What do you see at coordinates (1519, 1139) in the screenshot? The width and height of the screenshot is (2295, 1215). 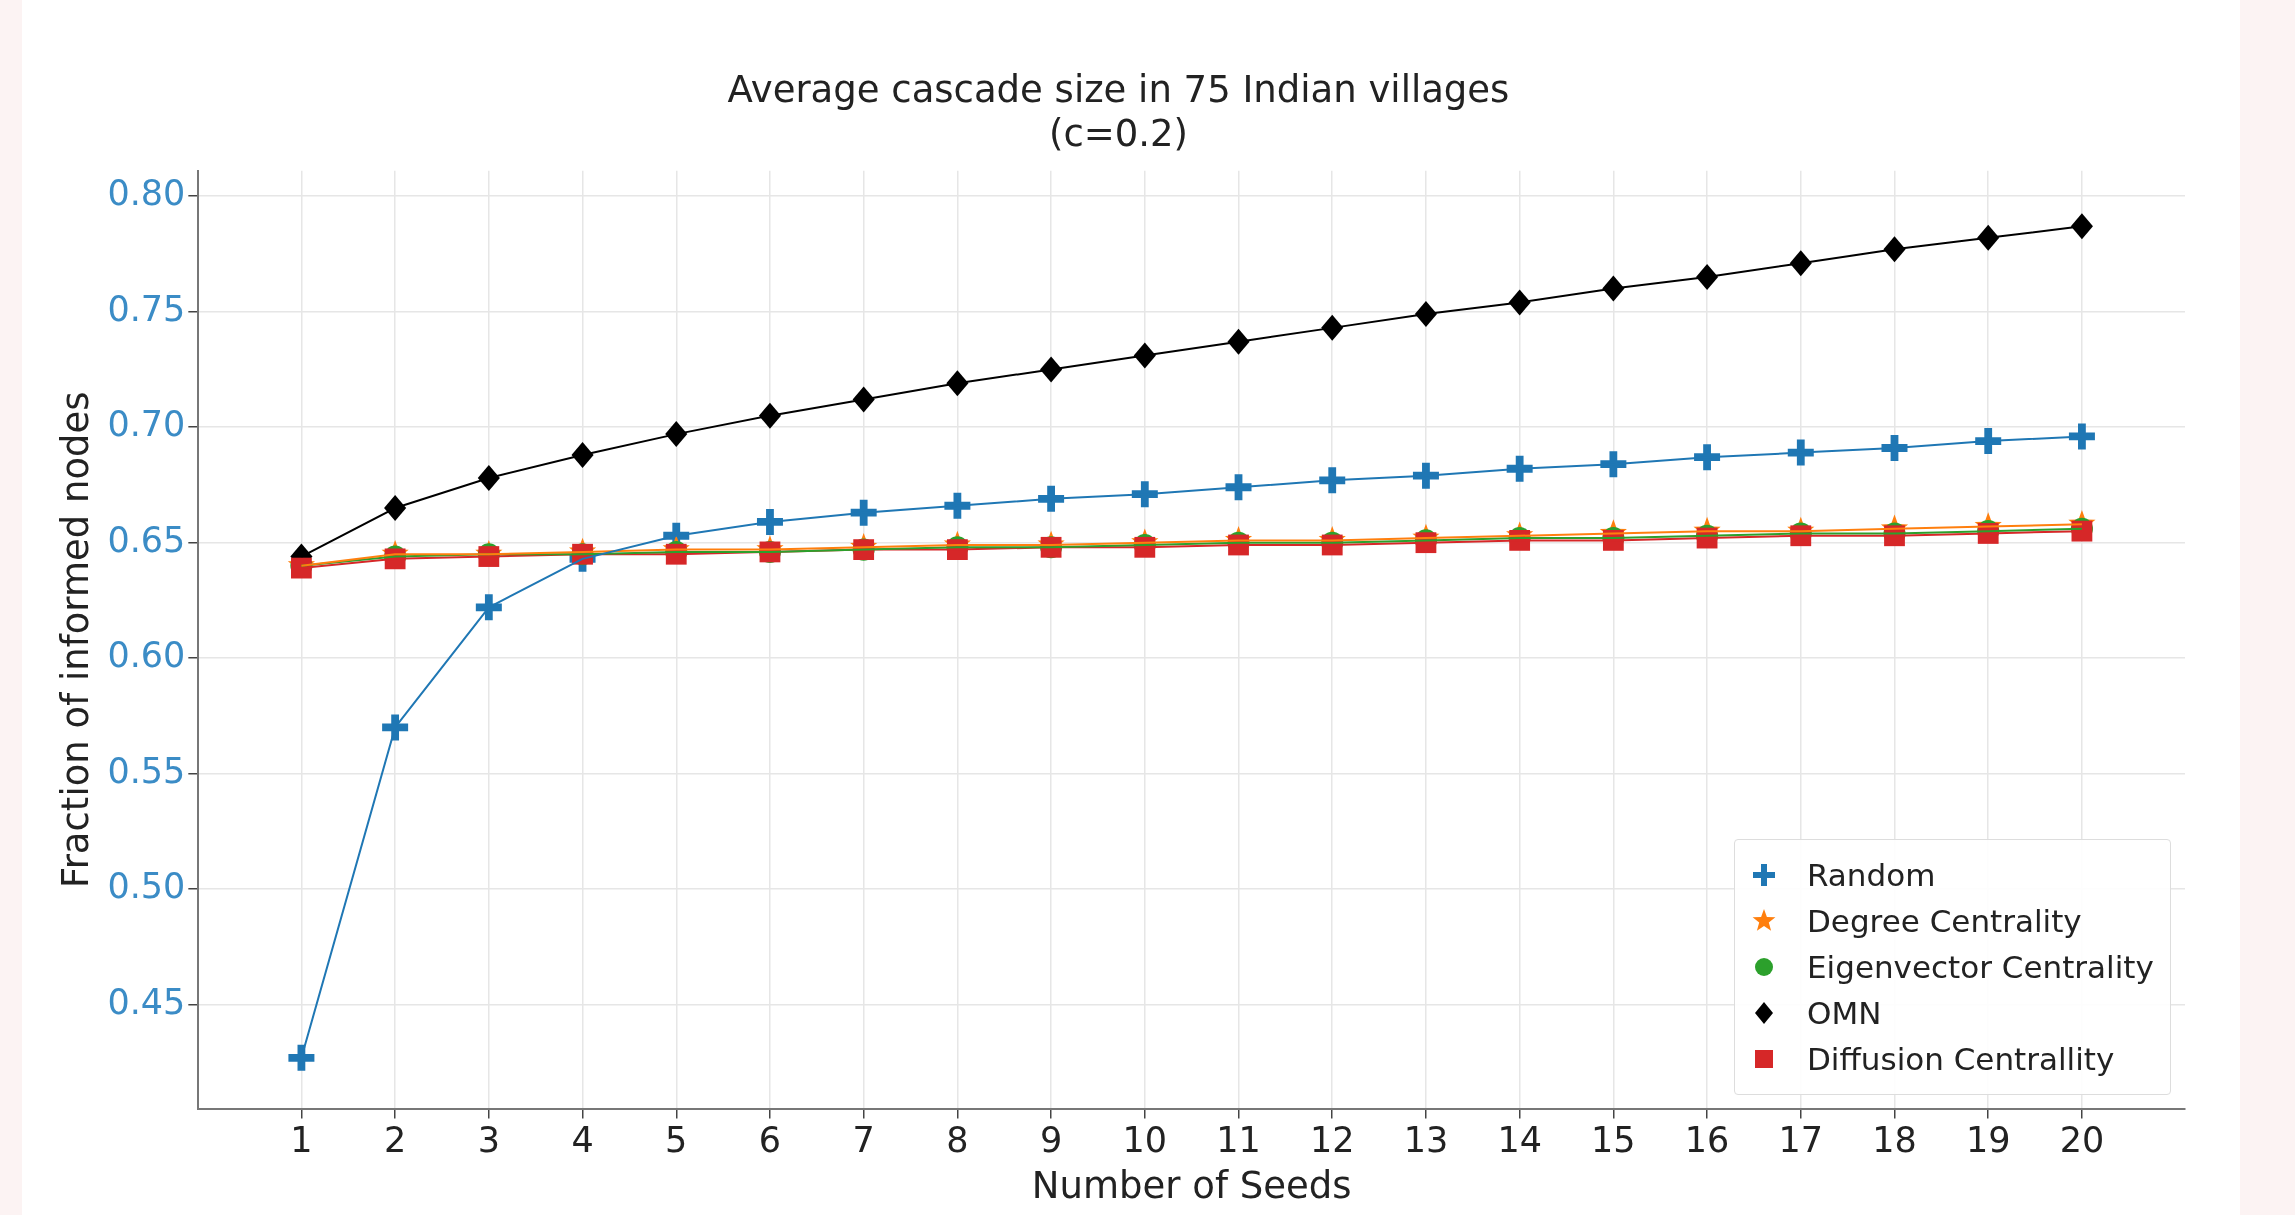 I see `x-tick-label: 14` at bounding box center [1519, 1139].